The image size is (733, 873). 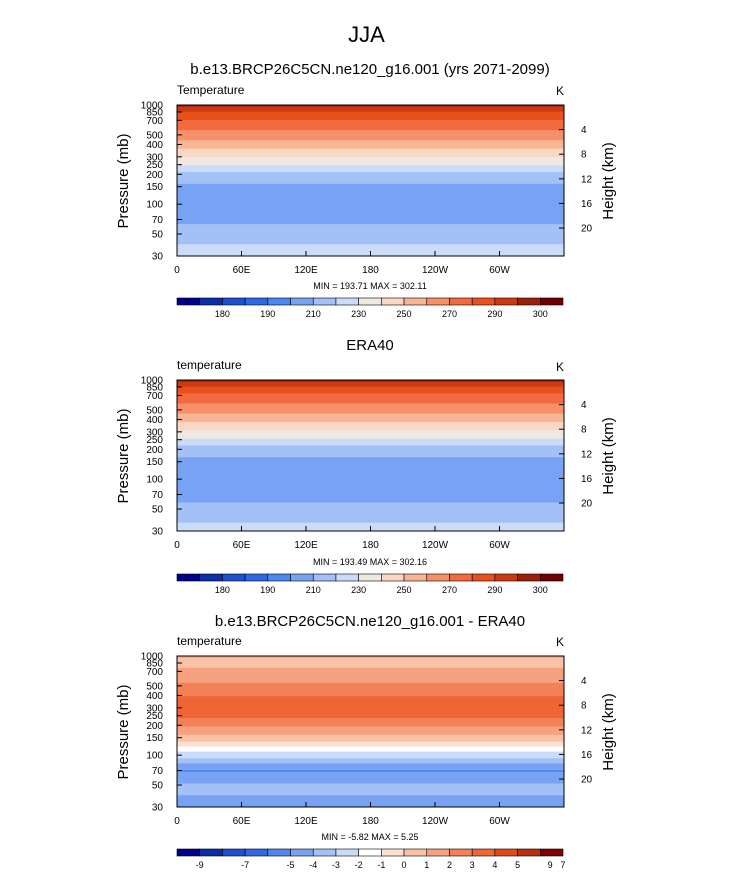 What do you see at coordinates (540, 590) in the screenshot?
I see `colorbar-label: 300` at bounding box center [540, 590].